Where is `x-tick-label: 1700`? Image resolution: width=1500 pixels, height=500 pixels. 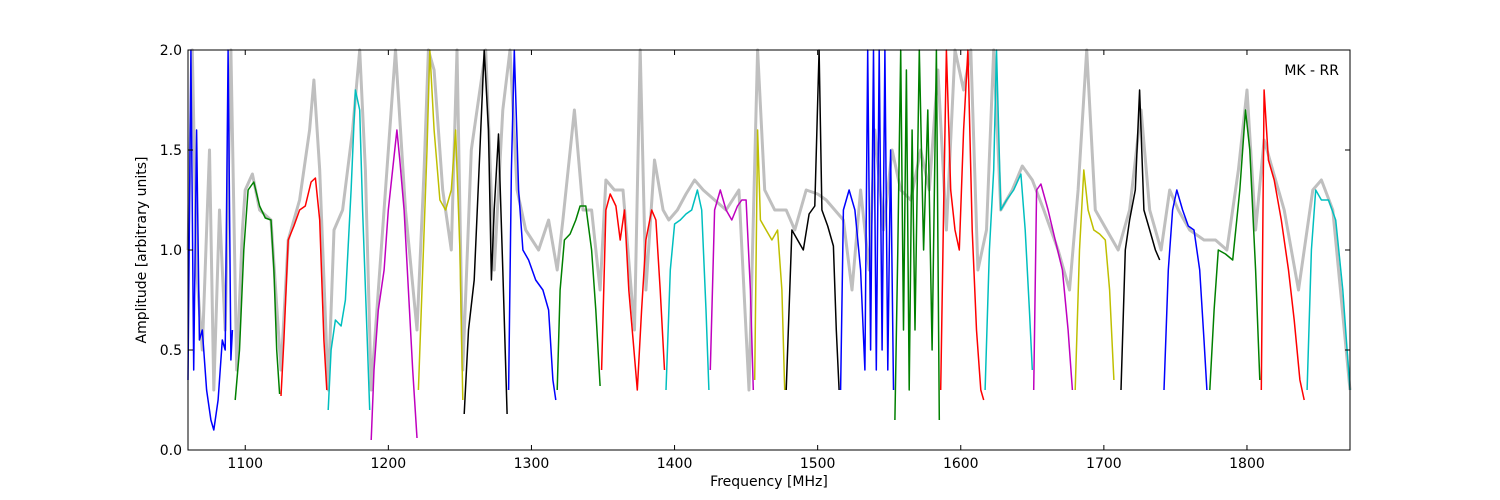
x-tick-label: 1700 is located at coordinates (1104, 464).